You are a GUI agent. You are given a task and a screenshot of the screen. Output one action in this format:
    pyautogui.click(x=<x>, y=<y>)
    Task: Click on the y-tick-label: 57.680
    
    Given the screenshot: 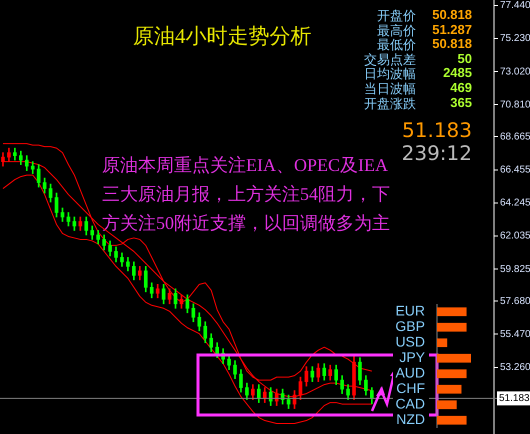 What is the action you would take?
    pyautogui.click(x=515, y=301)
    